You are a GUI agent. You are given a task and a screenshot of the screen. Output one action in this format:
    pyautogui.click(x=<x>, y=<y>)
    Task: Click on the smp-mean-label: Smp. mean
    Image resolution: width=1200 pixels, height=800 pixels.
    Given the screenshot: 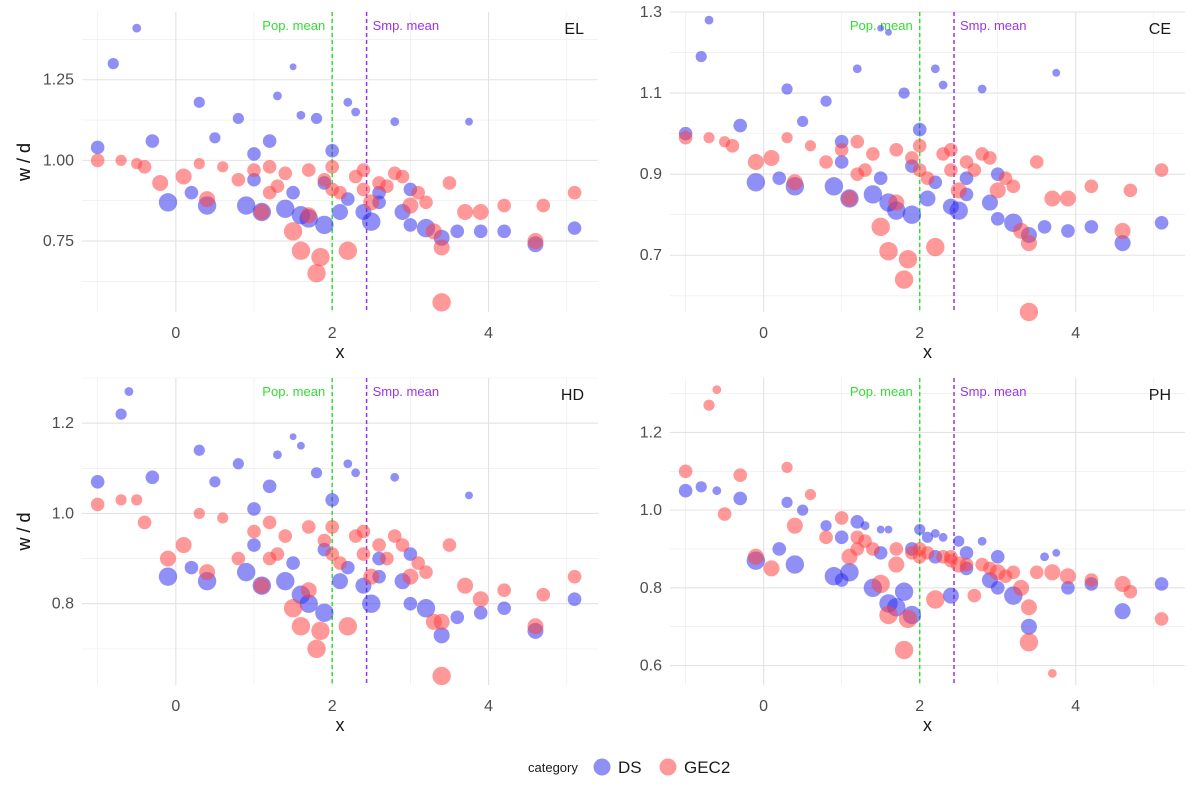 What is the action you would take?
    pyautogui.click(x=993, y=25)
    